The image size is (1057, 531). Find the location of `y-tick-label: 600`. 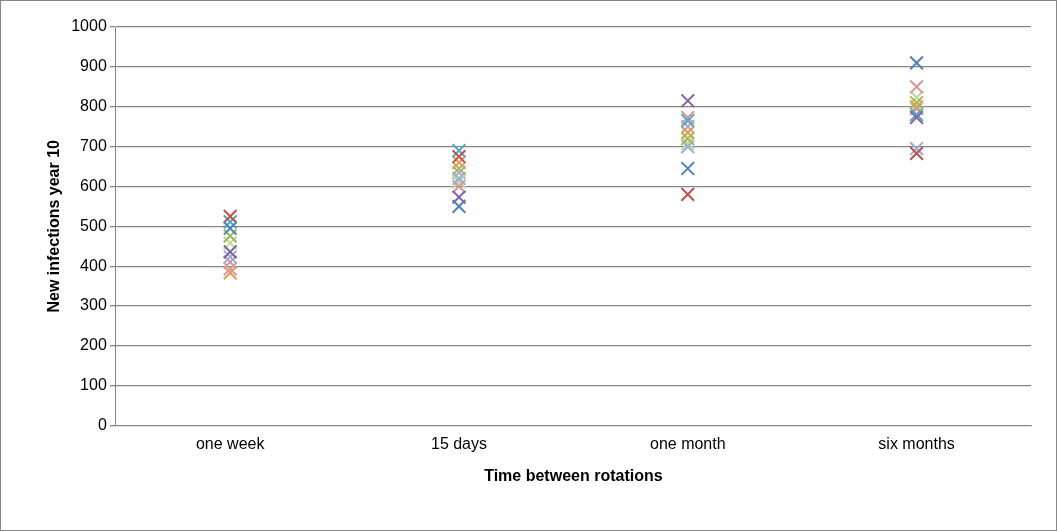

y-tick-label: 600 is located at coordinates (93, 185).